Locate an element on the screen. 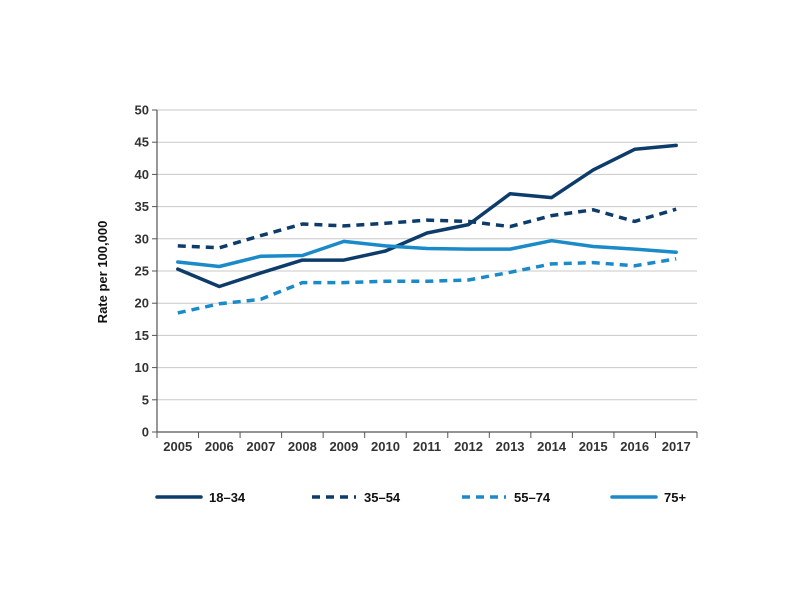 The height and width of the screenshot is (600, 800). x-tick-label: 2007 is located at coordinates (260, 446).